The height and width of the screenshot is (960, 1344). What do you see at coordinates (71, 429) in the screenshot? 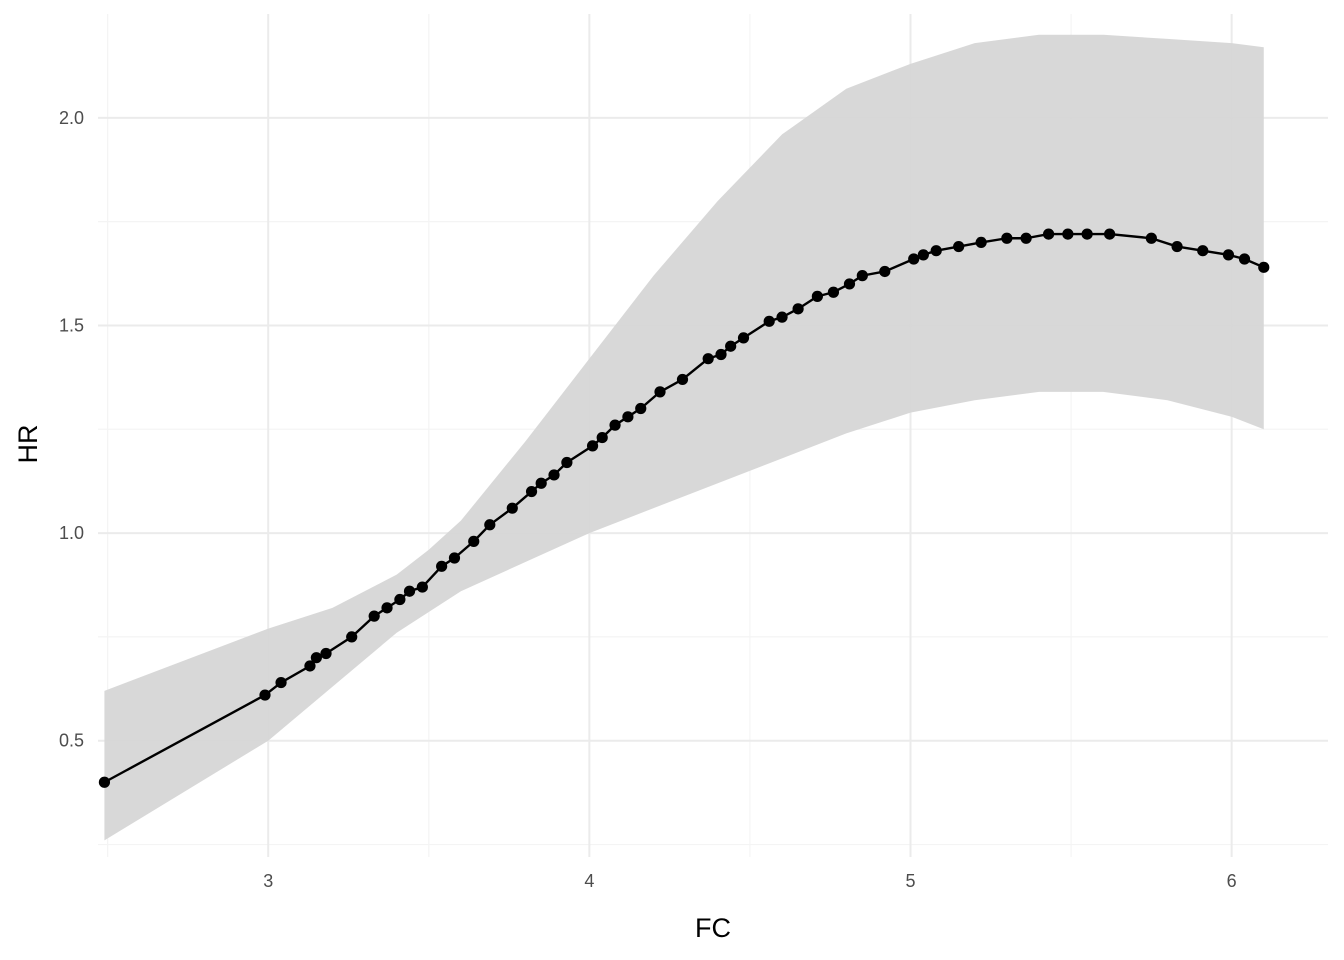
I see `y-tick-labels: 0.5 1.0 1.5 2.0` at bounding box center [71, 429].